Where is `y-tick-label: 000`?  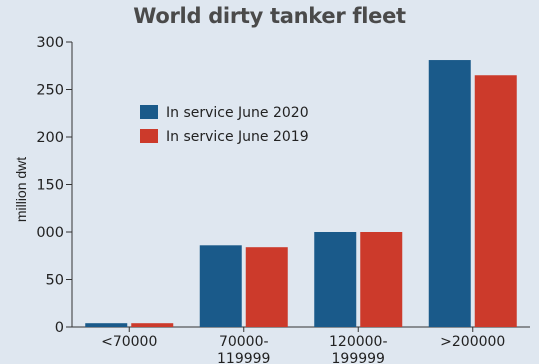
y-tick-label: 000 is located at coordinates (50, 233).